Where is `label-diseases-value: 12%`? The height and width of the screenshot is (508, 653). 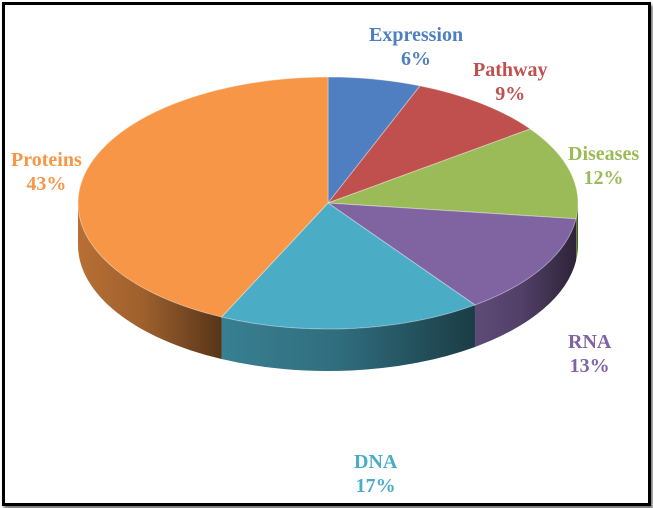 label-diseases-value: 12% is located at coordinates (603, 178).